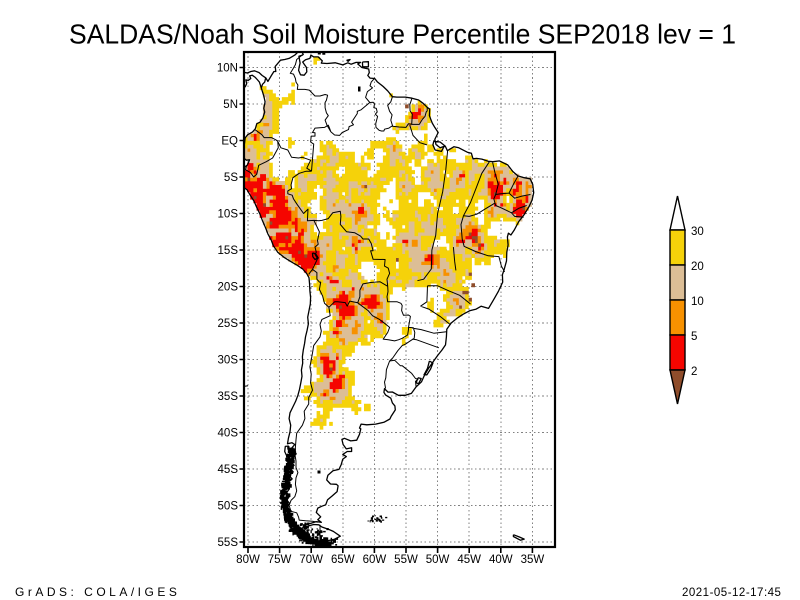  I want to click on svg-text: 65W, so click(343, 560).